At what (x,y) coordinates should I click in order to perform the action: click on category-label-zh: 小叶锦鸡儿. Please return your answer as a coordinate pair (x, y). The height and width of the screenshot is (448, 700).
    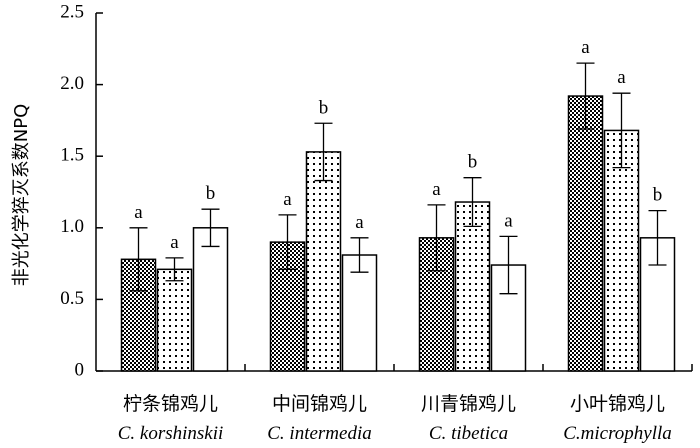
    Looking at the image, I should click on (617, 404).